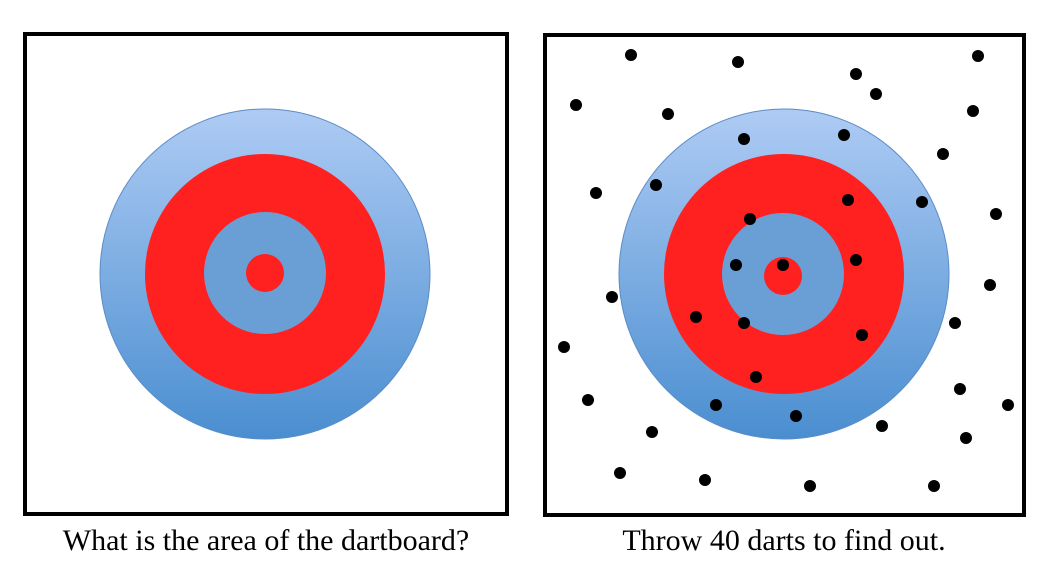 The width and height of the screenshot is (1057, 578). What do you see at coordinates (266, 540) in the screenshot?
I see `left-caption: What is the area of the dartboard?` at bounding box center [266, 540].